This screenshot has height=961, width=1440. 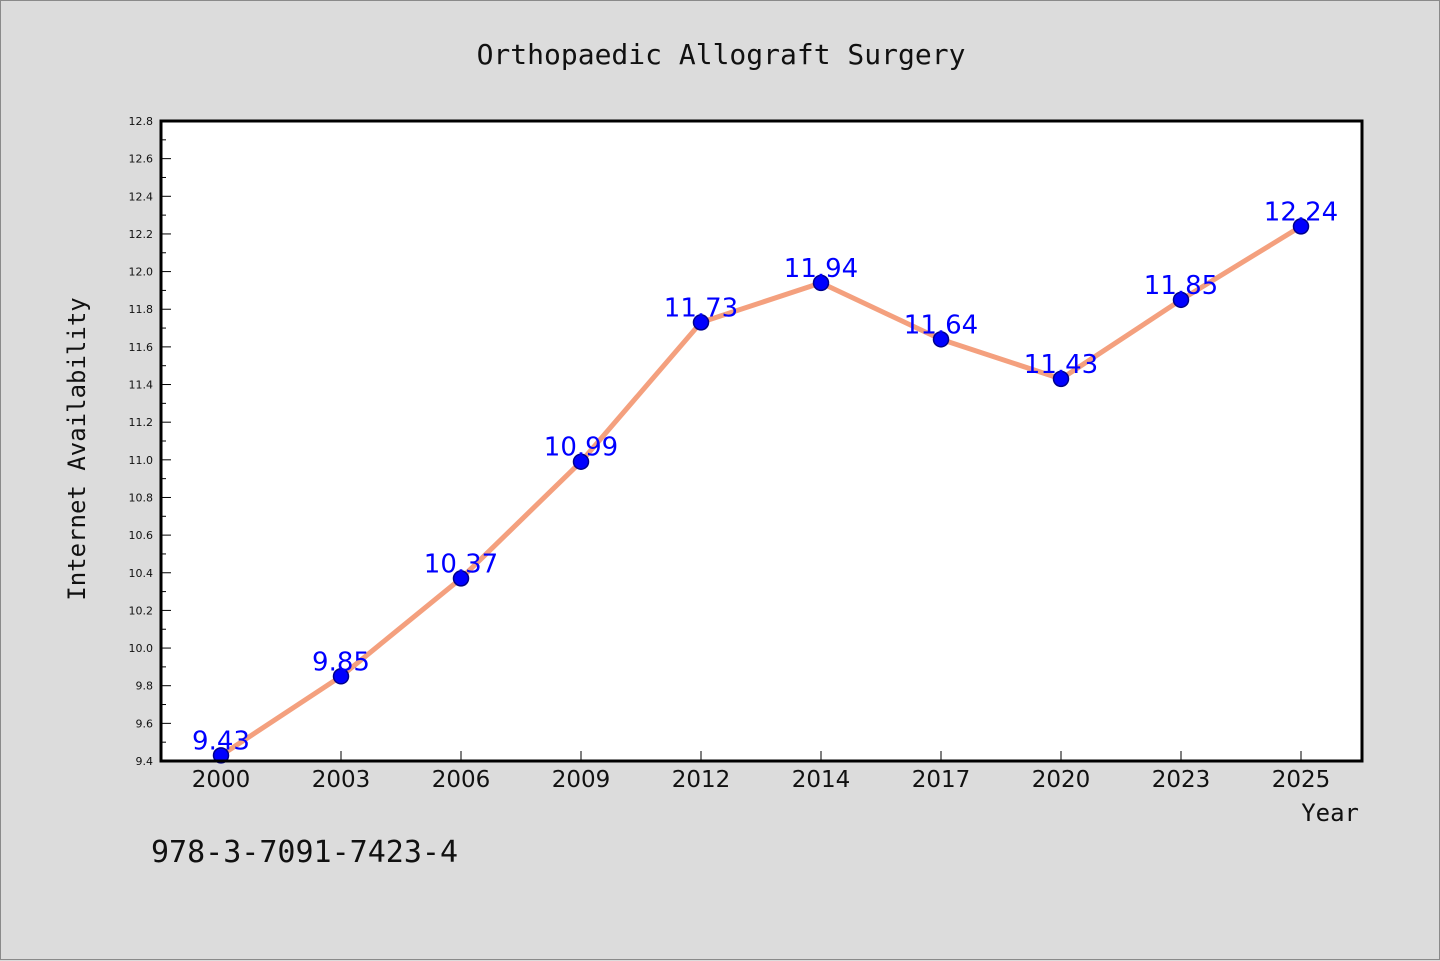 What do you see at coordinates (141, 385) in the screenshot?
I see `y-tick-label: 11.4` at bounding box center [141, 385].